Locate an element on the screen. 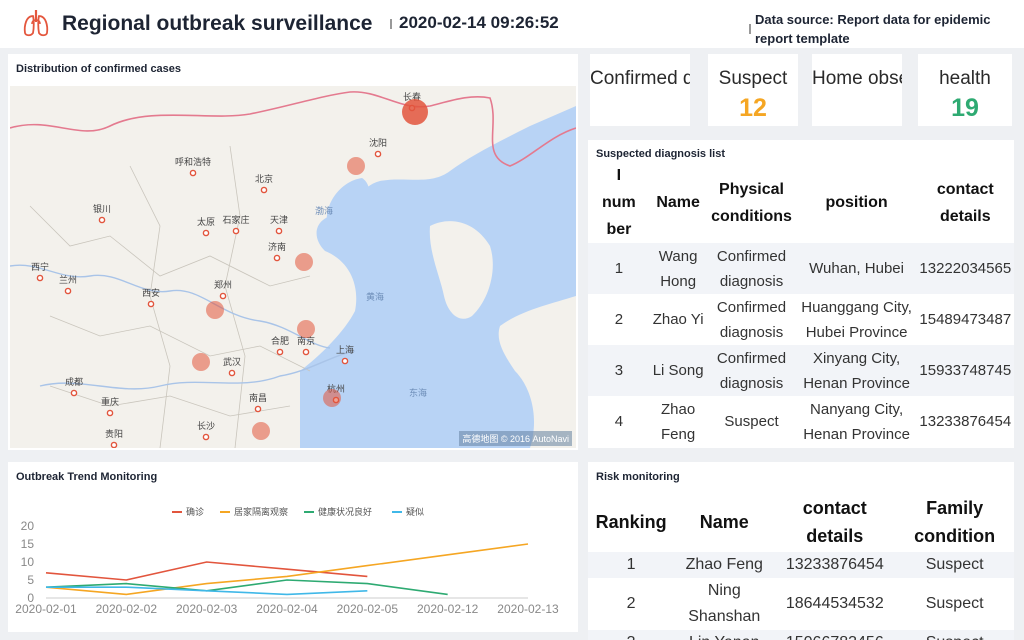 This screenshot has width=1024, height=640. x-tick-label: 2020-02-13 is located at coordinates (528, 609).